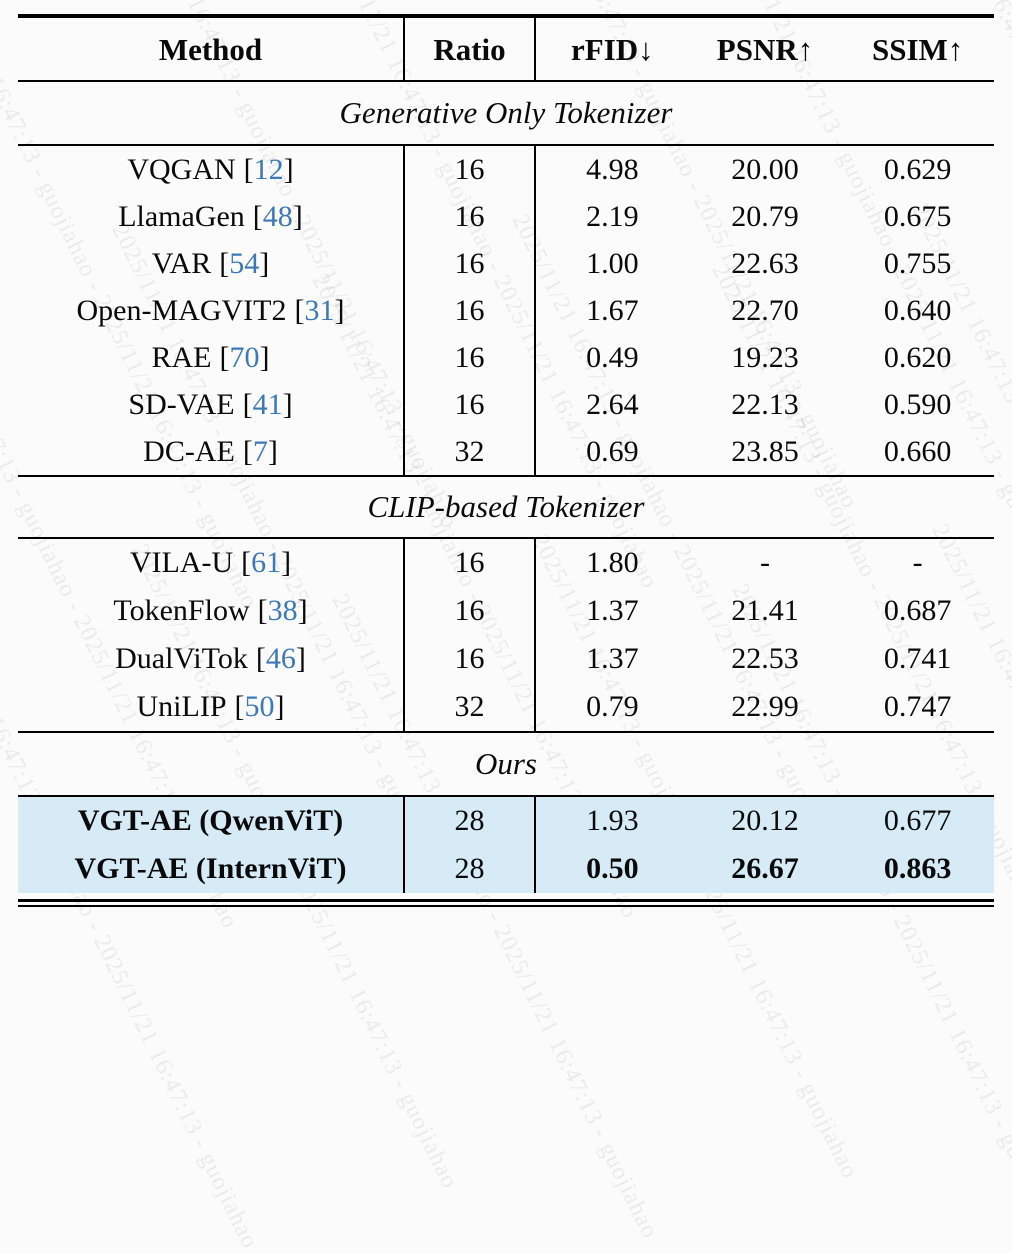 The height and width of the screenshot is (1253, 1012). What do you see at coordinates (612, 263) in the screenshot?
I see `rfid-value: 1.00` at bounding box center [612, 263].